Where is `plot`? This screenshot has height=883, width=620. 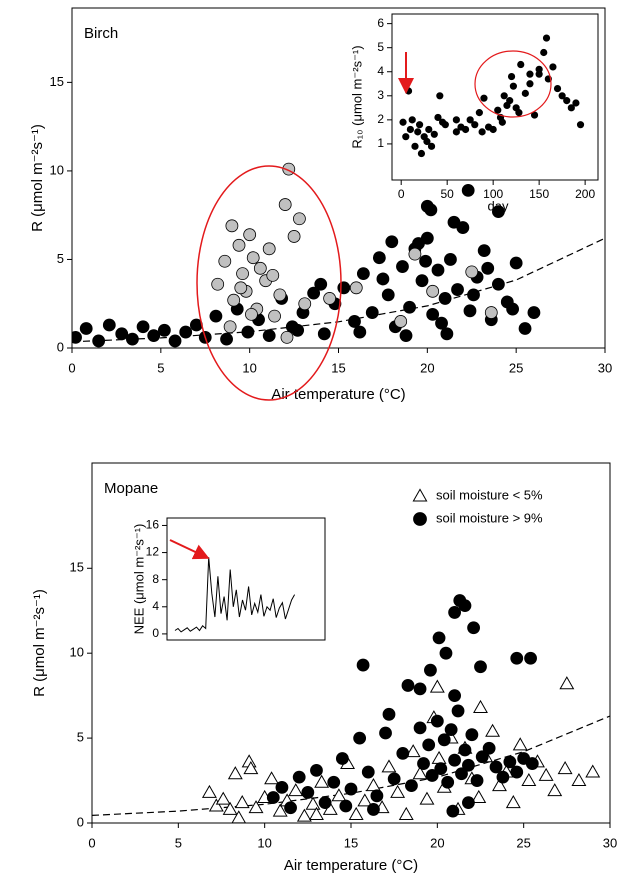
plot is located at coordinates (235, 595).